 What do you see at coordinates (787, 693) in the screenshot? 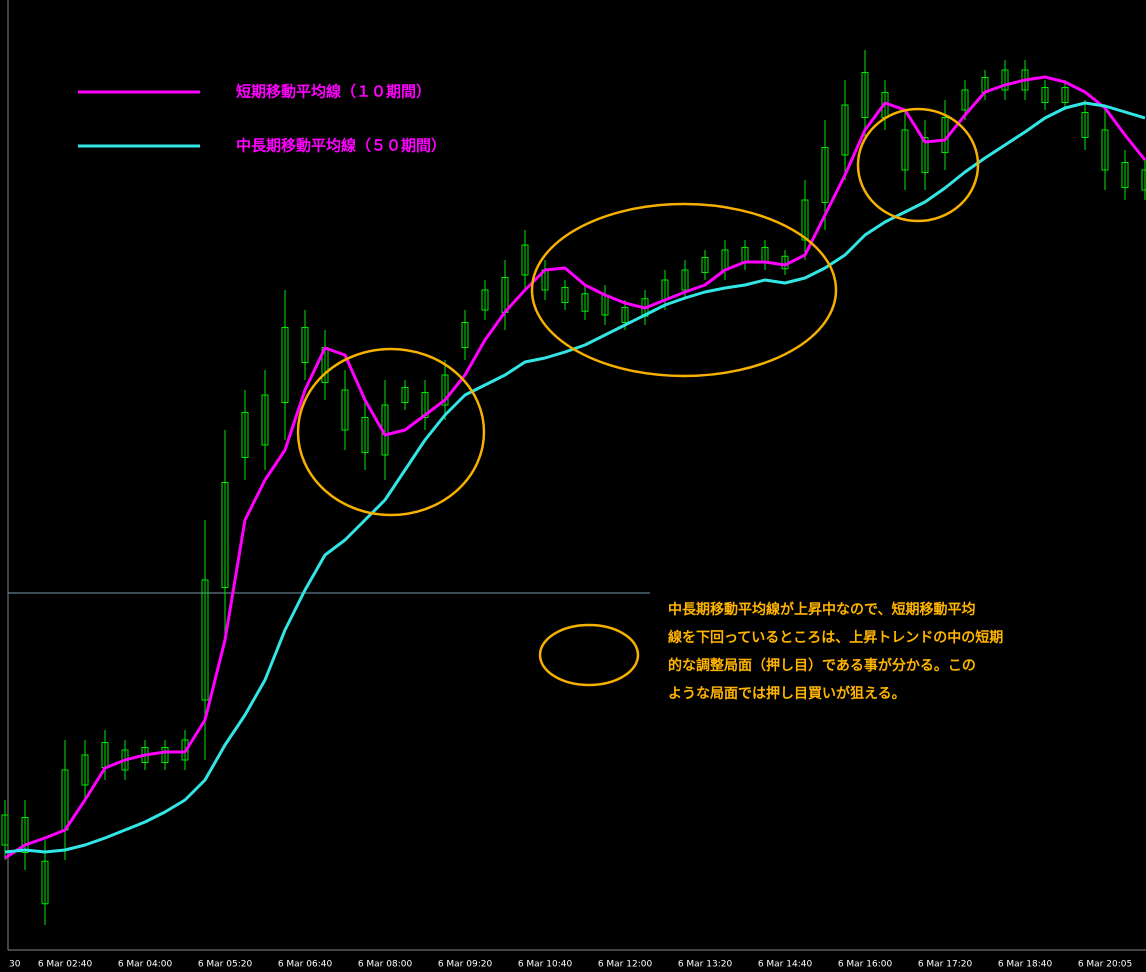
I see `annotation: ような局面では押し目買いが狙える。` at bounding box center [787, 693].